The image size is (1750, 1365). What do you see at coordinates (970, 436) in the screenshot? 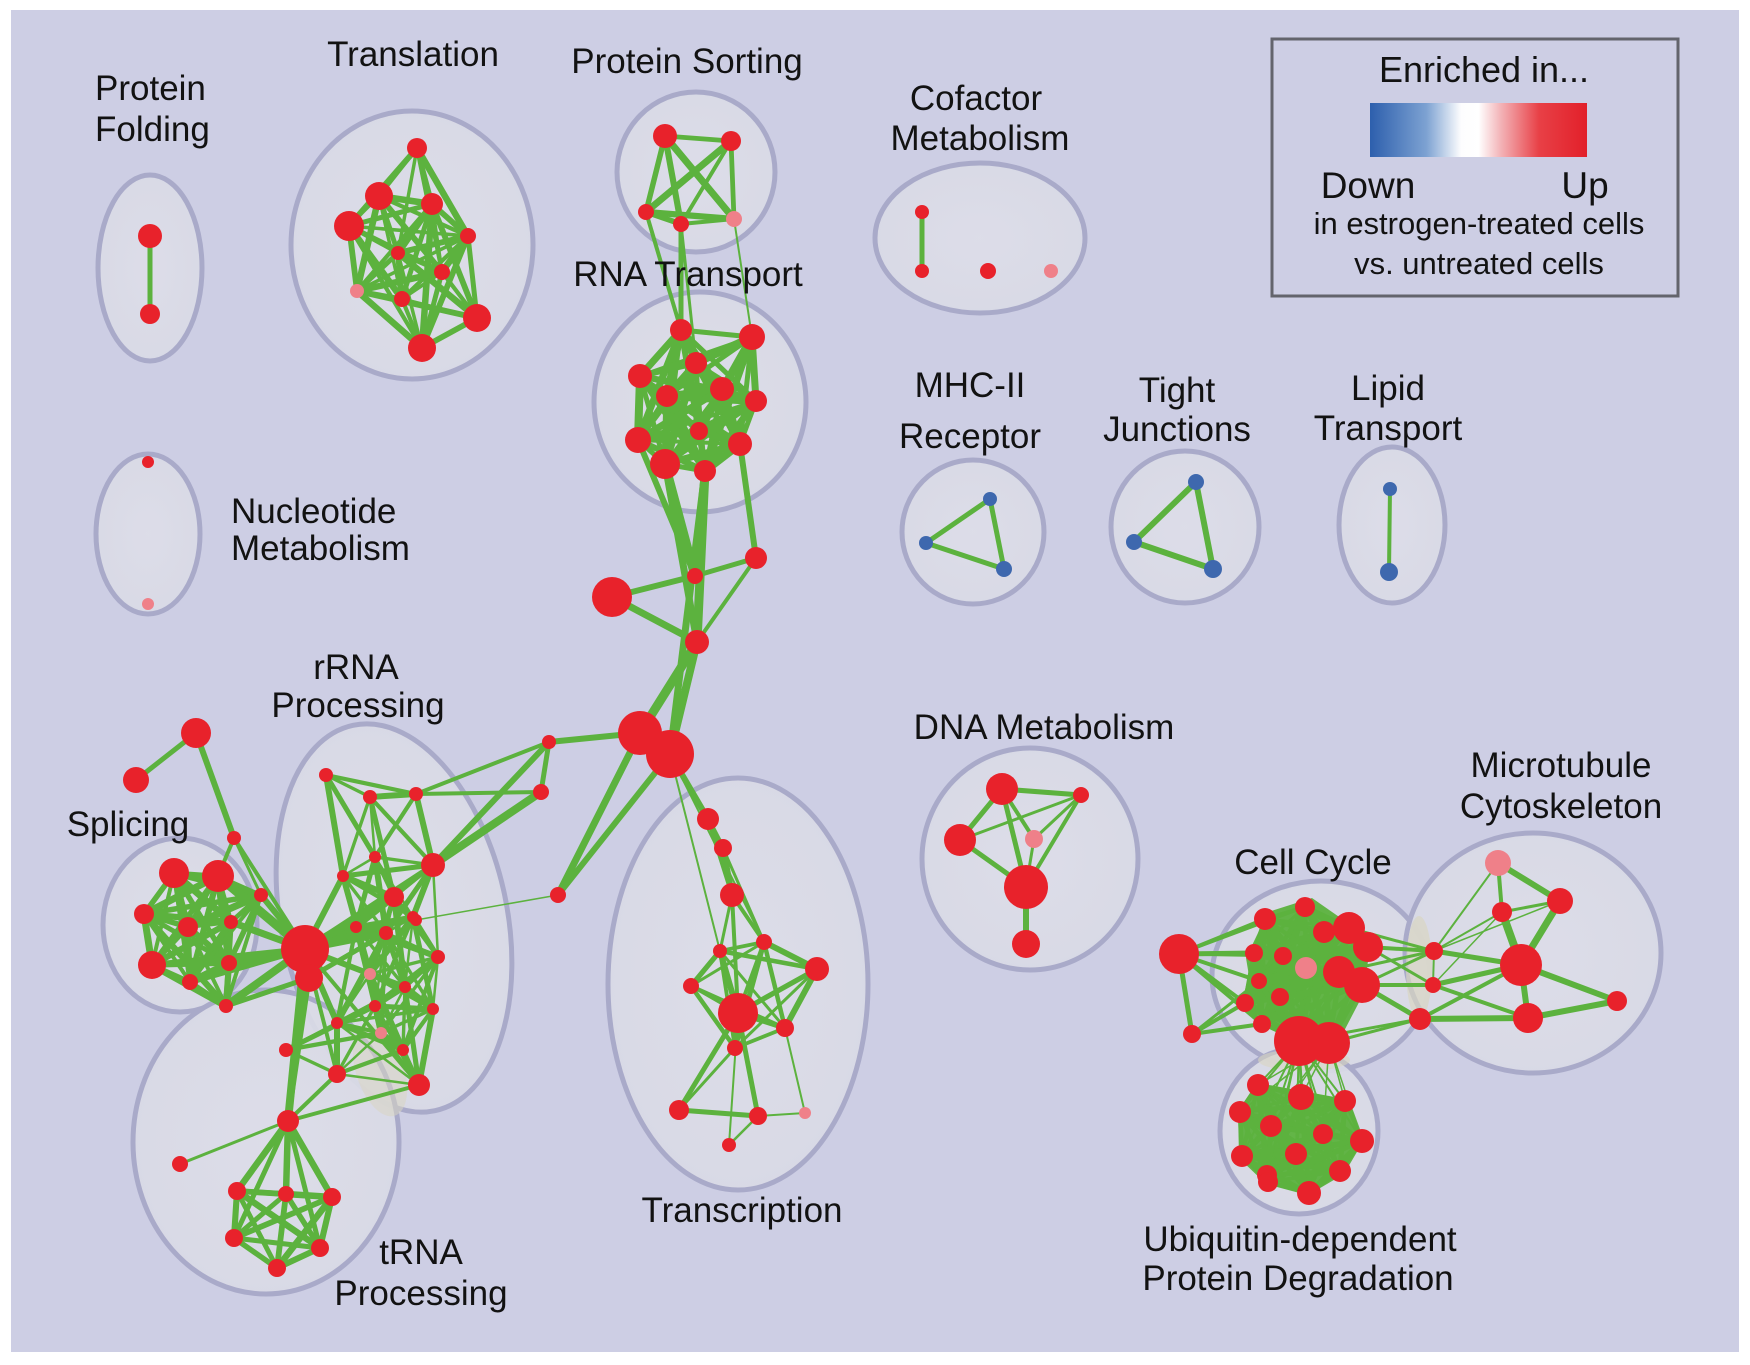
I see `svg-text: Receptor` at bounding box center [970, 436].